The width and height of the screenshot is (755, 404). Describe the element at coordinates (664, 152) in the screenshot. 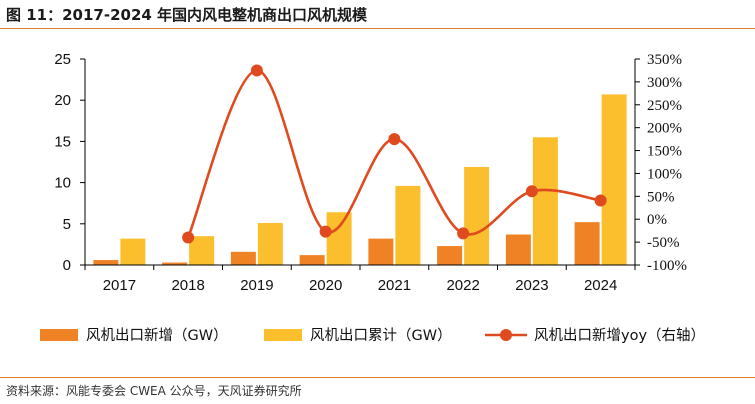

I see `right-tick-label: 150%` at that location.